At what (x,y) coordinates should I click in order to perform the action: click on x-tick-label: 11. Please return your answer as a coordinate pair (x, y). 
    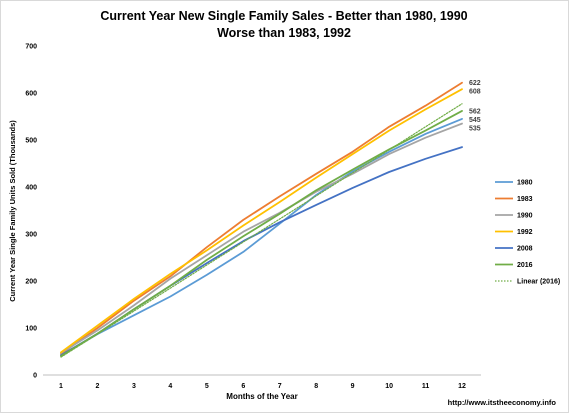
    Looking at the image, I should click on (426, 386).